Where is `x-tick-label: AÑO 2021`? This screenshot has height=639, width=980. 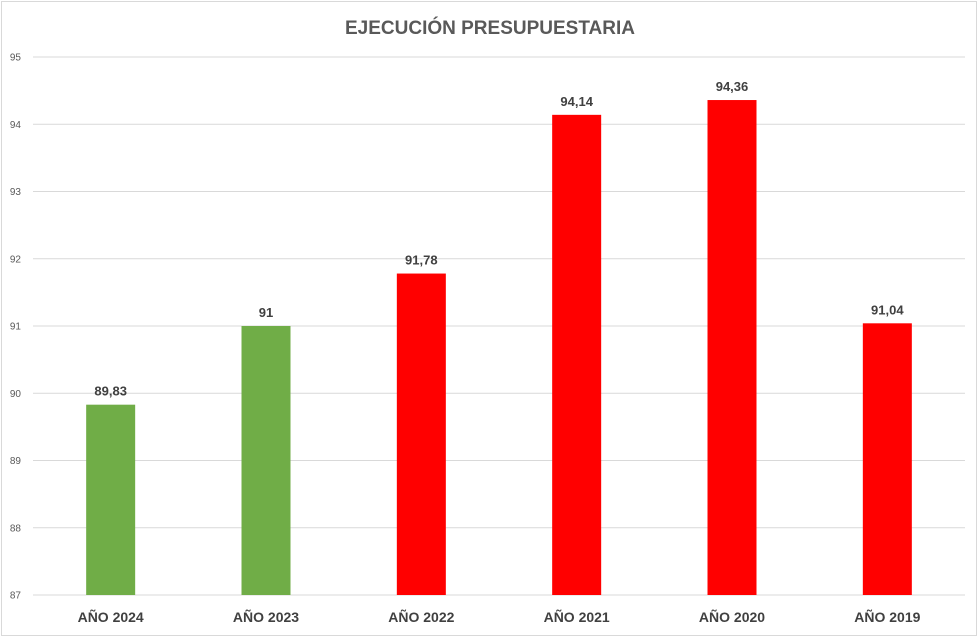 x-tick-label: AÑO 2021 is located at coordinates (577, 616).